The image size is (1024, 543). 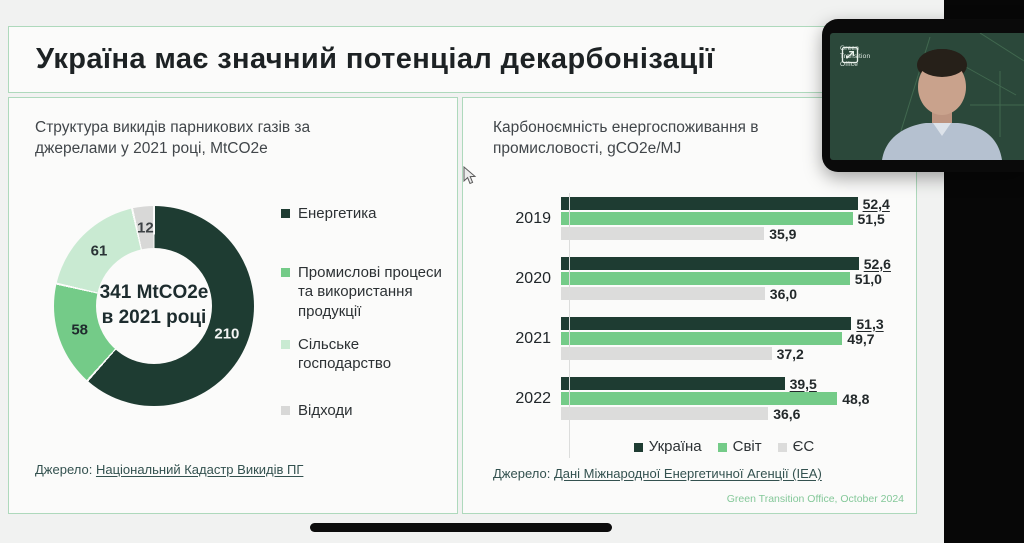 What do you see at coordinates (876, 203) in the screenshot?
I see `bar-value-ukraine-2019: 52,4` at bounding box center [876, 203].